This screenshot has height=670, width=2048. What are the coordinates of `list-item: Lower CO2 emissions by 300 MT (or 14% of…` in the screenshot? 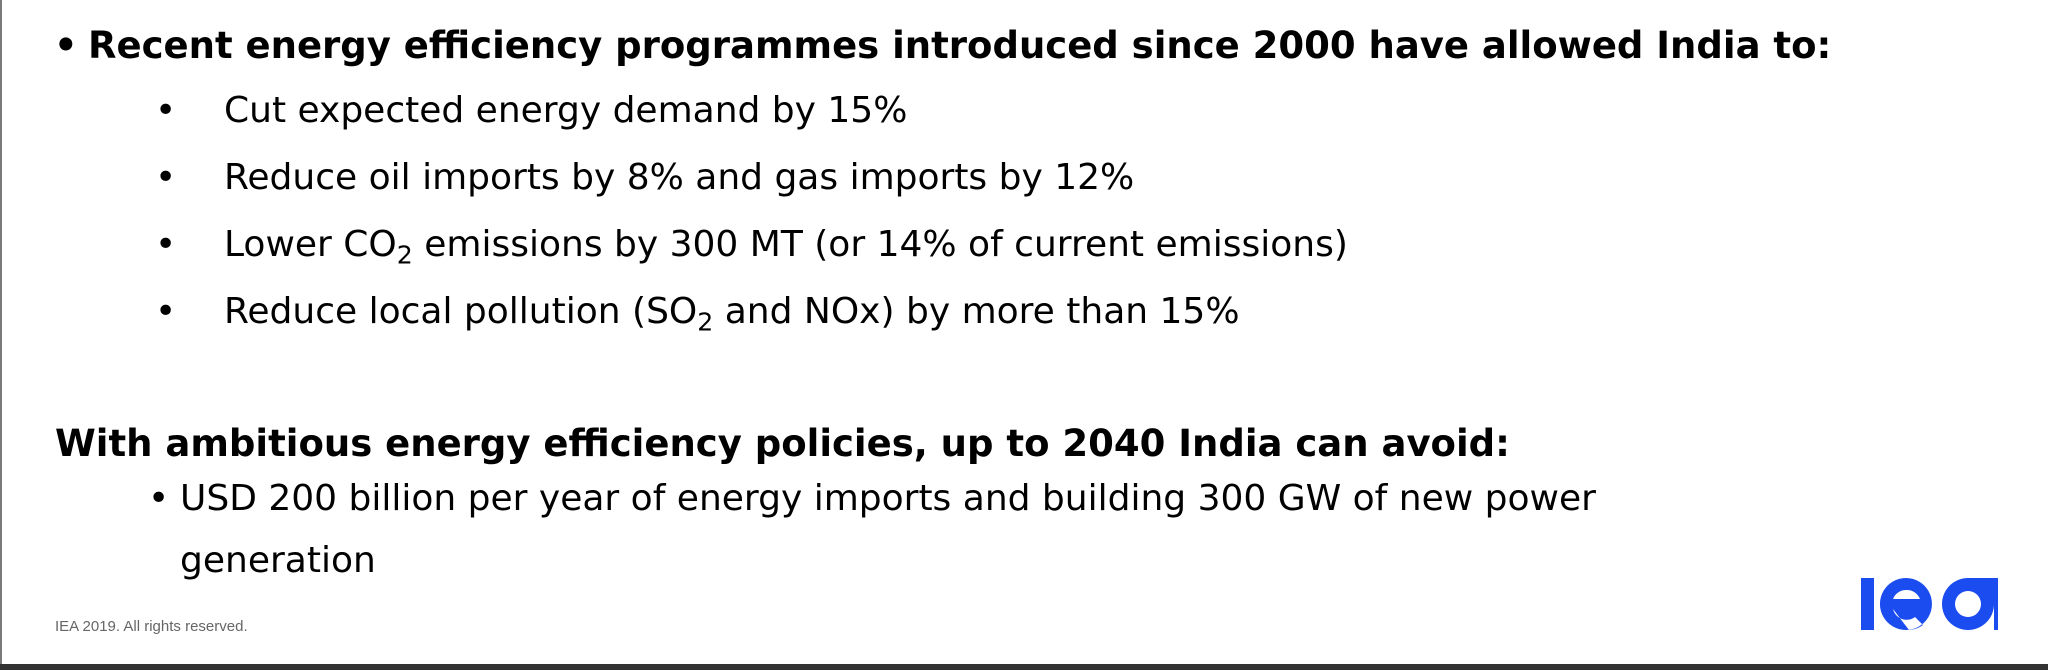 It's located at (786, 246).